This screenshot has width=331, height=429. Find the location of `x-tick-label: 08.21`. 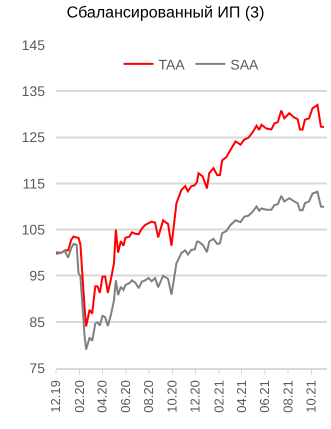

x-tick-label: 08.21 is located at coordinates (288, 396).